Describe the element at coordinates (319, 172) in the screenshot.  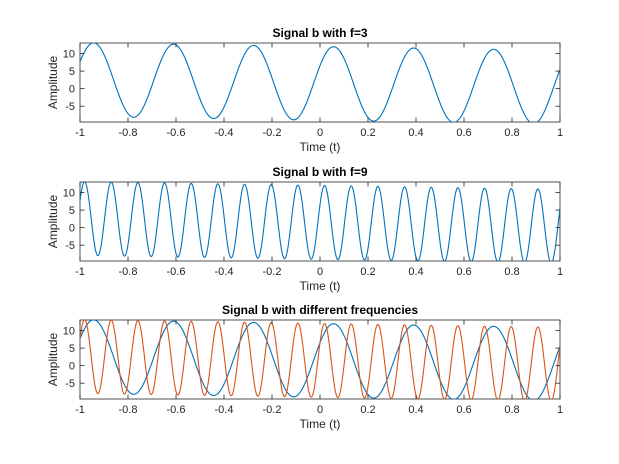
I see `chart-title: Signal b with f=9` at that location.